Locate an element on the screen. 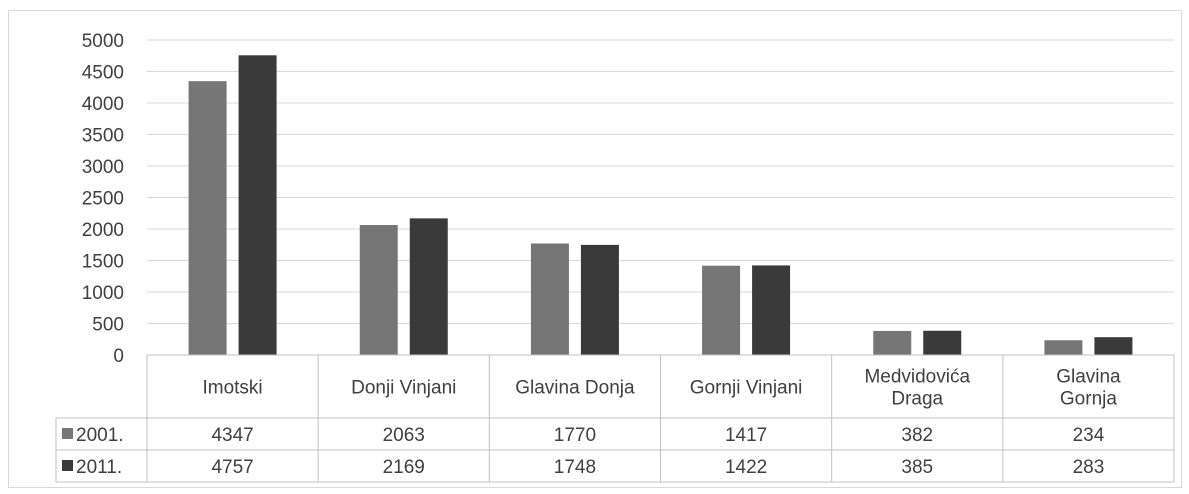 Image resolution: width=1189 pixels, height=494 pixels. table-value: 283 is located at coordinates (1089, 467).